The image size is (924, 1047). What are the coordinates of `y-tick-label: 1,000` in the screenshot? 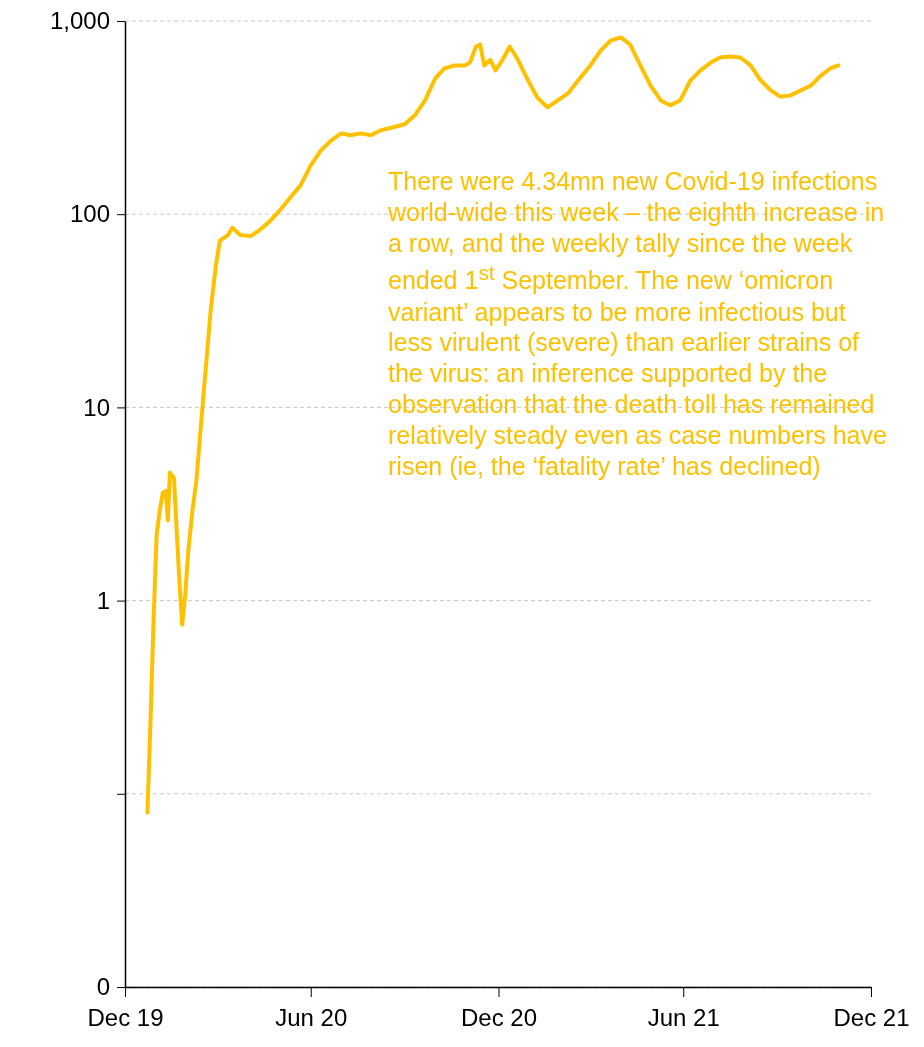 It's located at (79, 21).